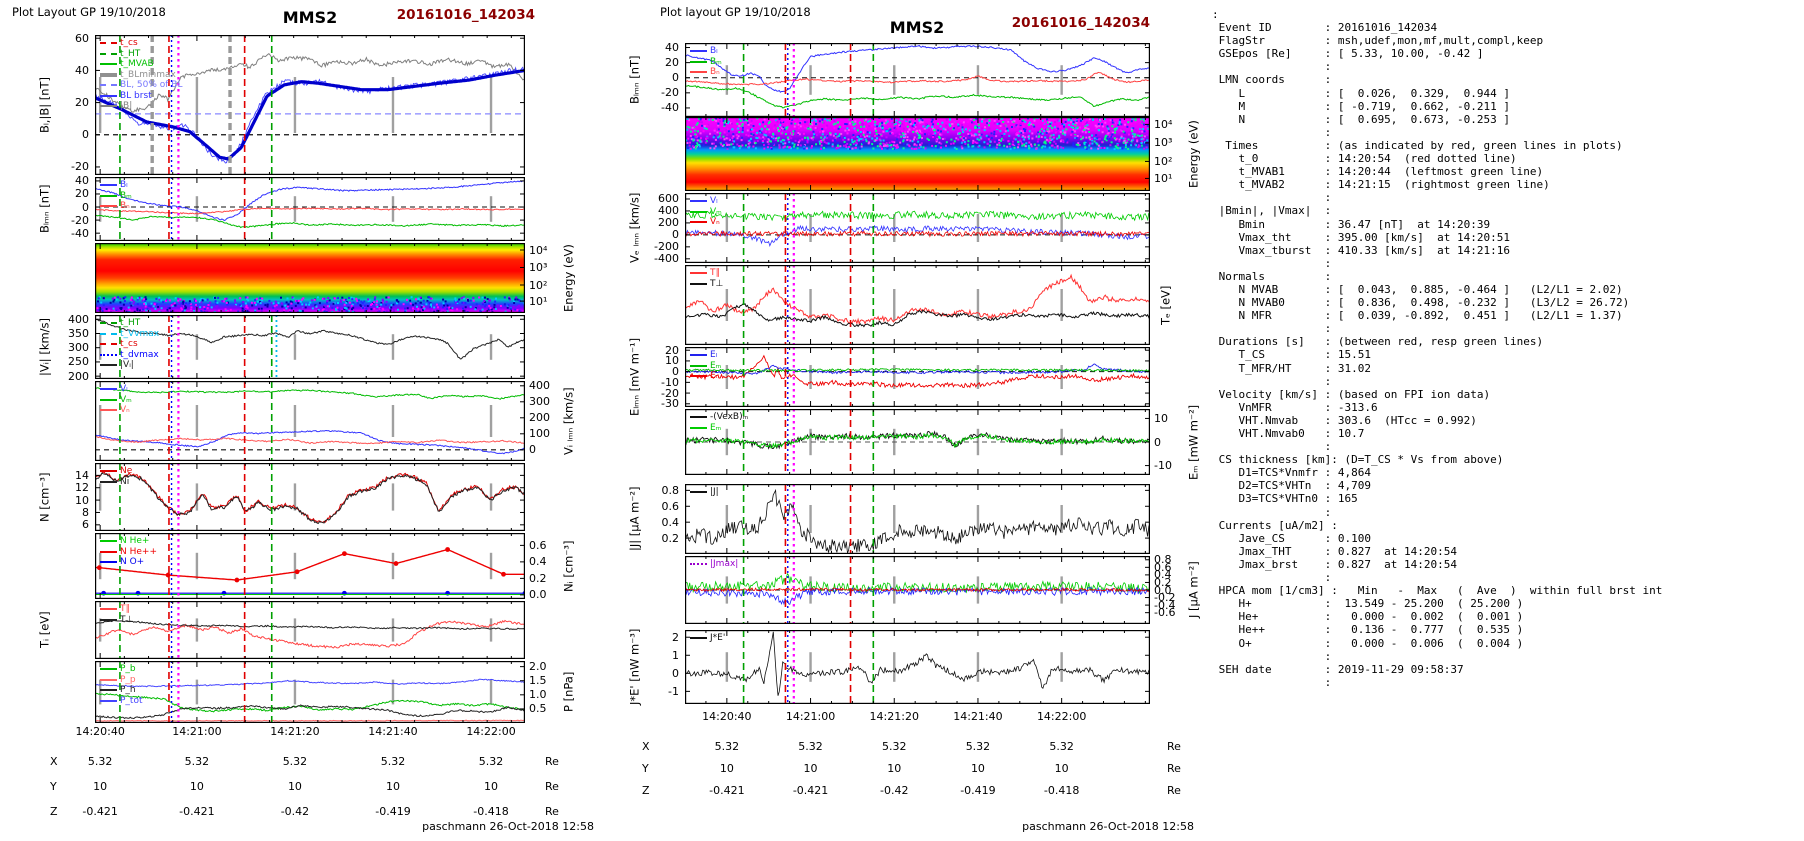 This screenshot has width=1804, height=841. I want to click on y-tick-label: 10, so click(82, 500).